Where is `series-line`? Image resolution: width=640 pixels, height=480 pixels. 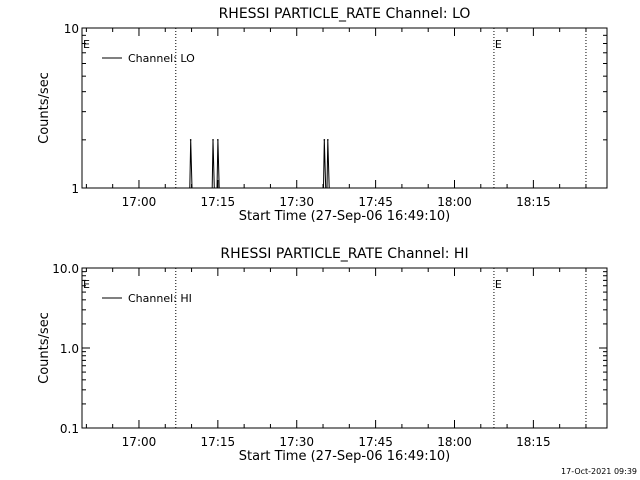
series-line is located at coordinates (259, 164).